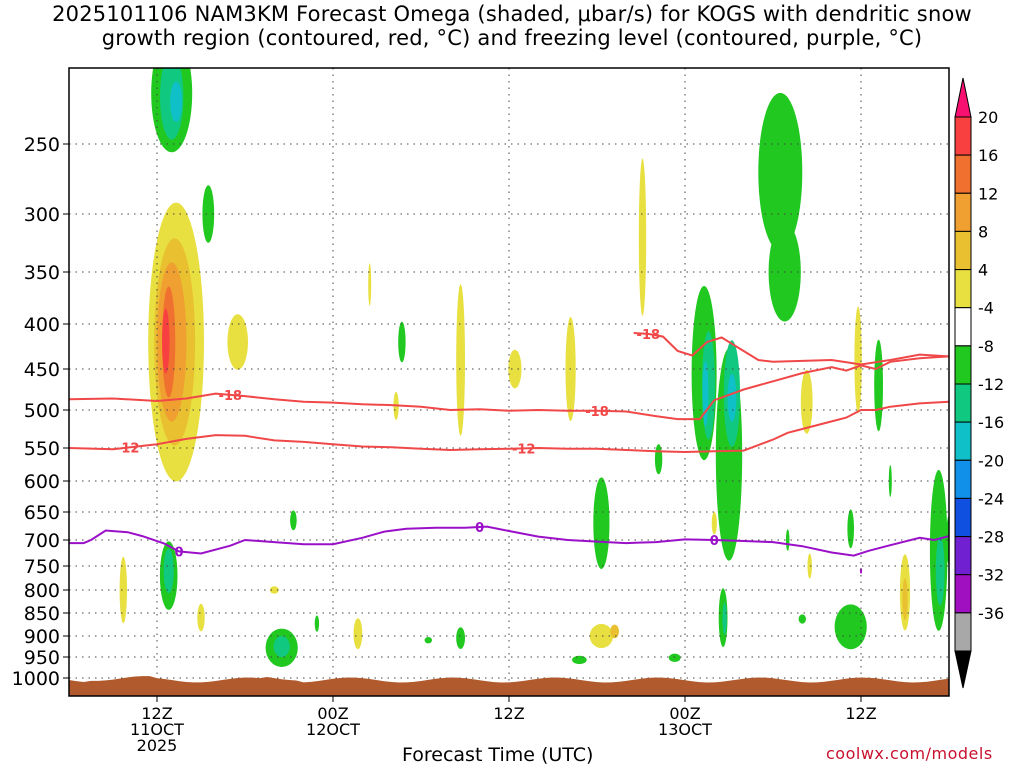 The width and height of the screenshot is (1024, 768). What do you see at coordinates (983, 270) in the screenshot?
I see `colorbar-label: 4` at bounding box center [983, 270].